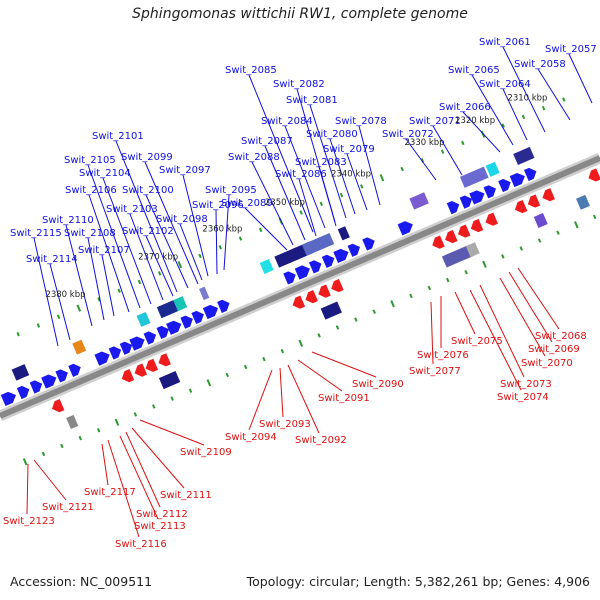 This screenshot has height=600, width=600. Describe the element at coordinates (182, 219) in the screenshot. I see `gene-label-forward: Swit_2098` at that location.